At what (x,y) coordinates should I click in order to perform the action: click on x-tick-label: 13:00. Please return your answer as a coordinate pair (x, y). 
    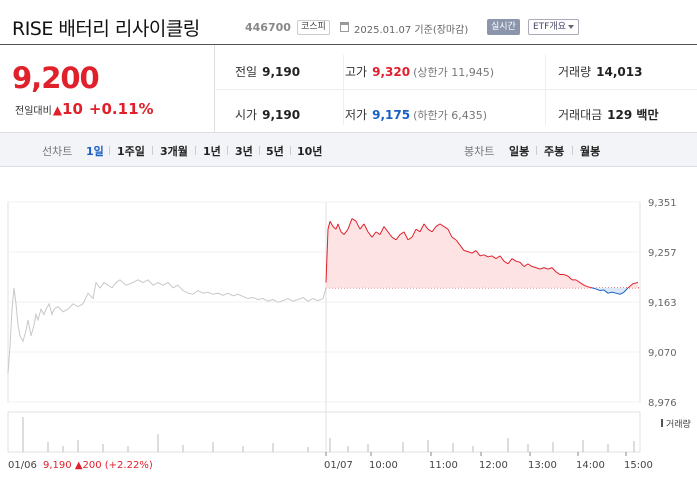
    Looking at the image, I should click on (542, 465).